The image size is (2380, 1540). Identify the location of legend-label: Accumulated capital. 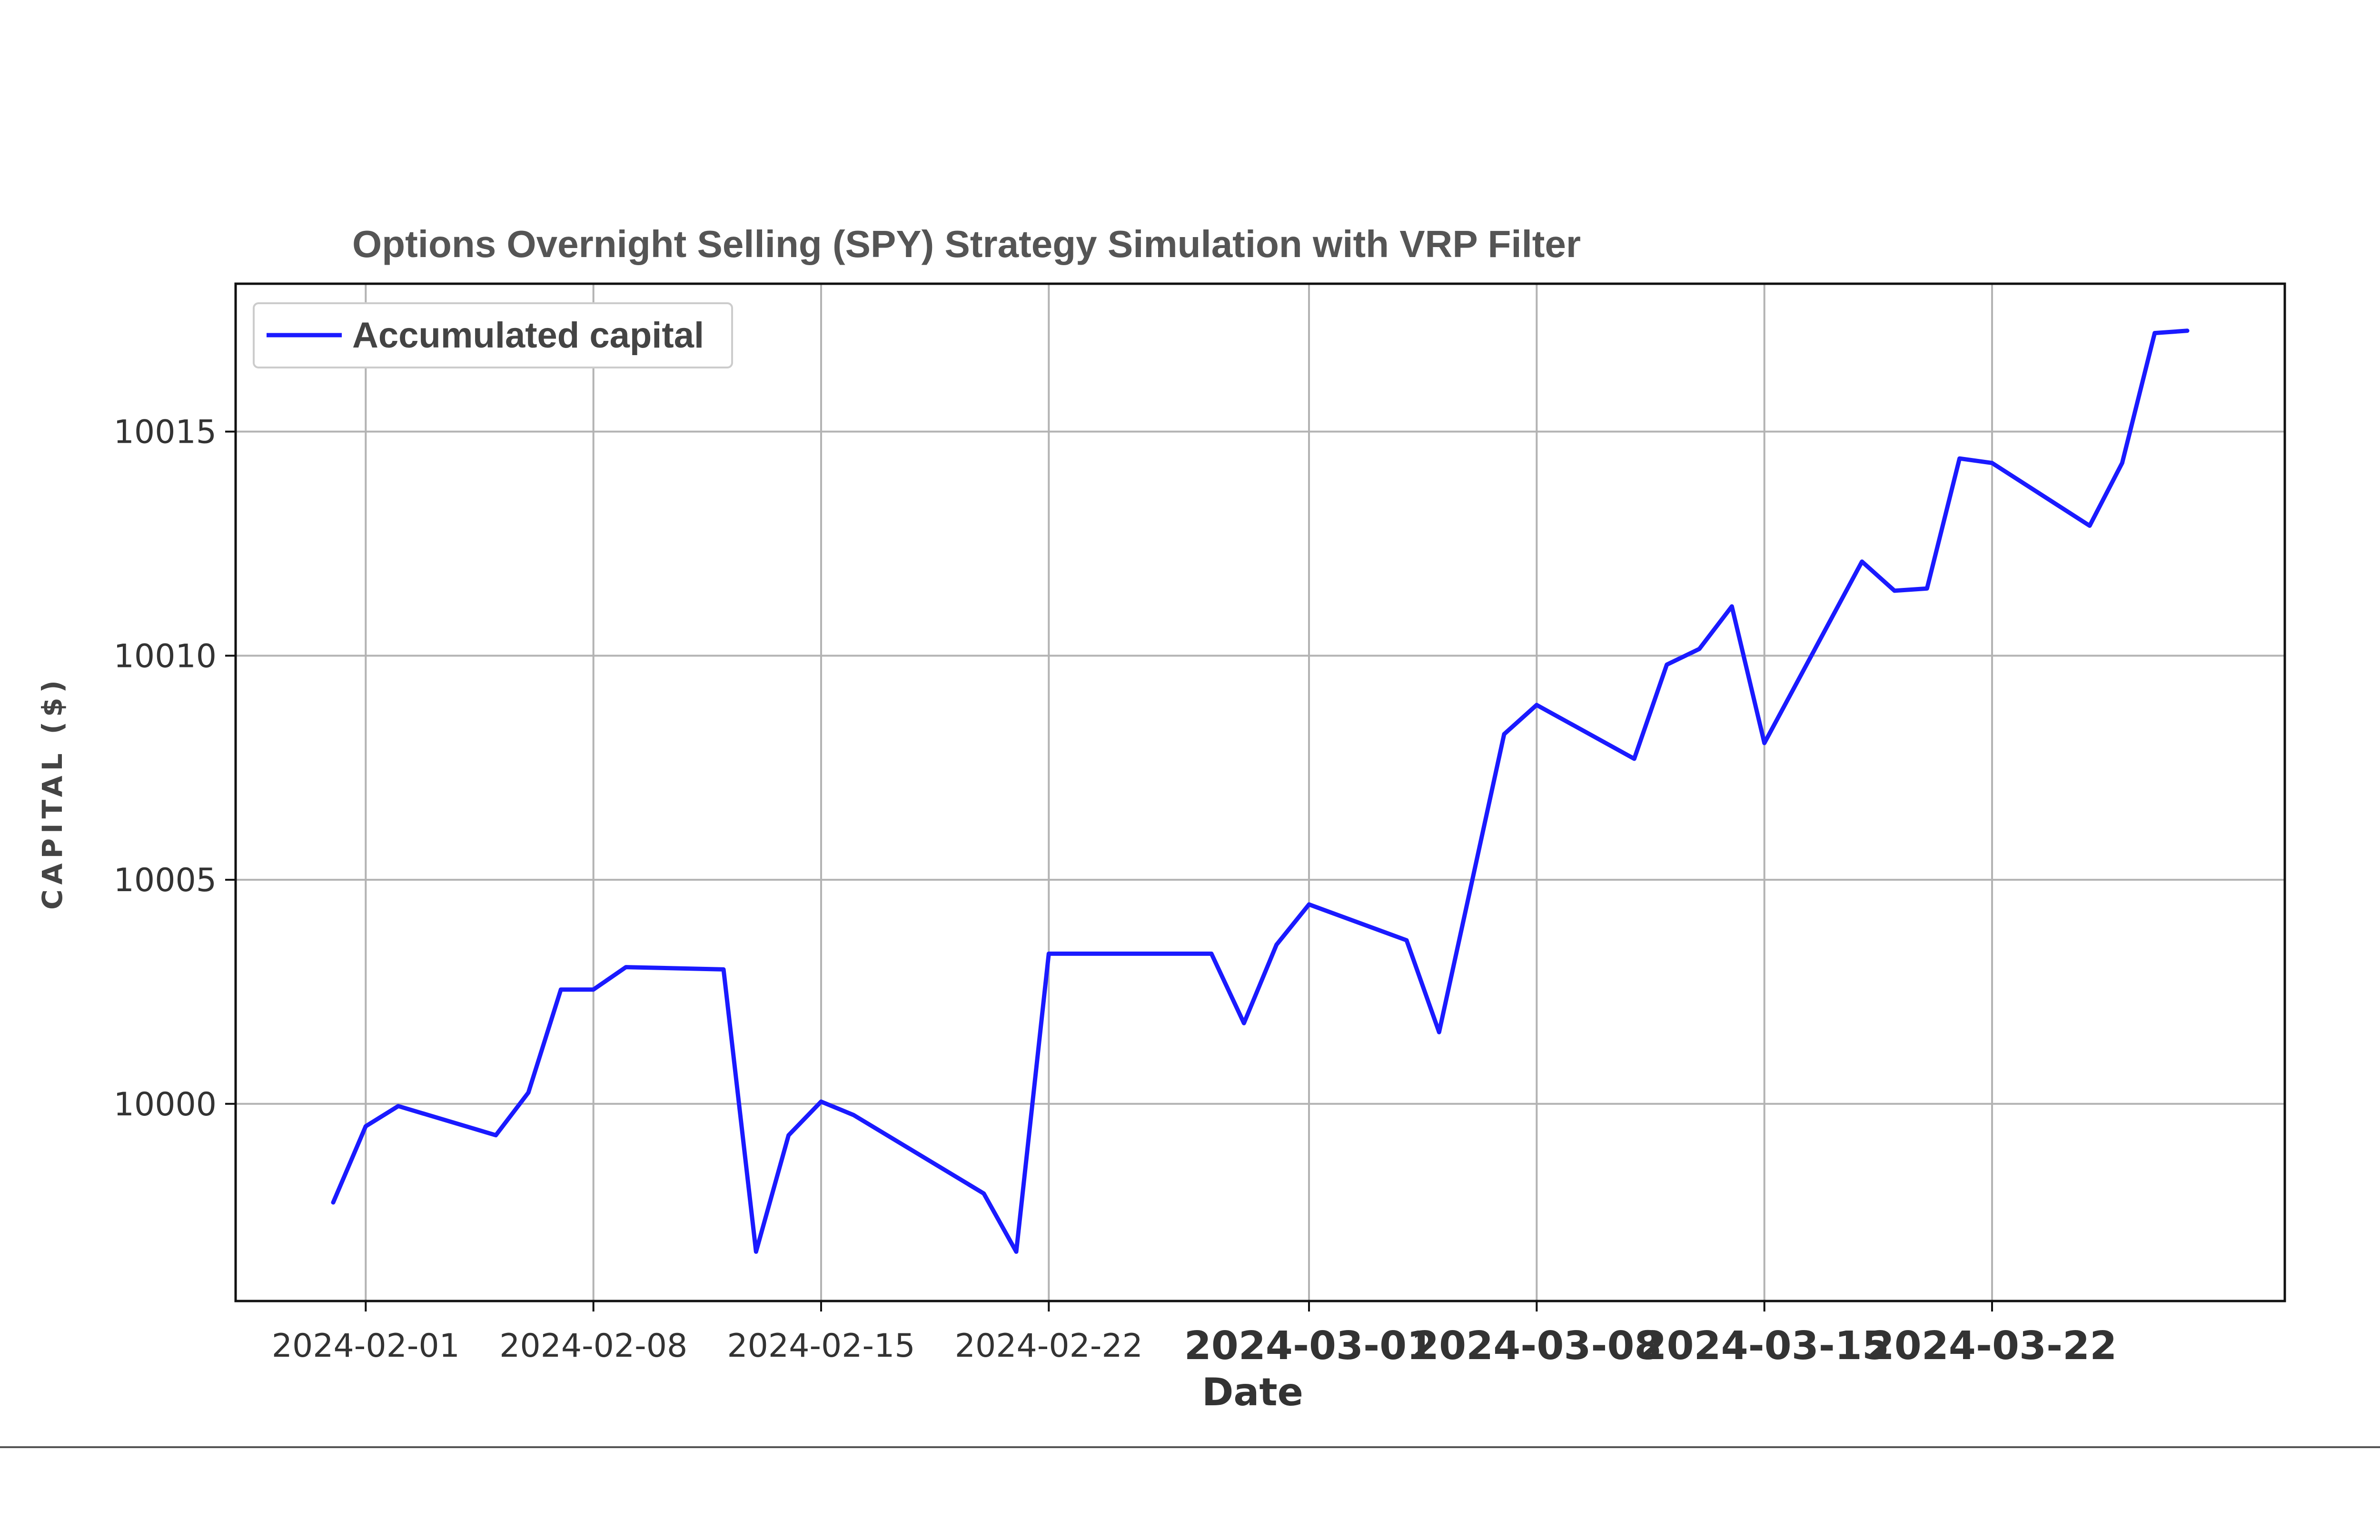
(528, 335).